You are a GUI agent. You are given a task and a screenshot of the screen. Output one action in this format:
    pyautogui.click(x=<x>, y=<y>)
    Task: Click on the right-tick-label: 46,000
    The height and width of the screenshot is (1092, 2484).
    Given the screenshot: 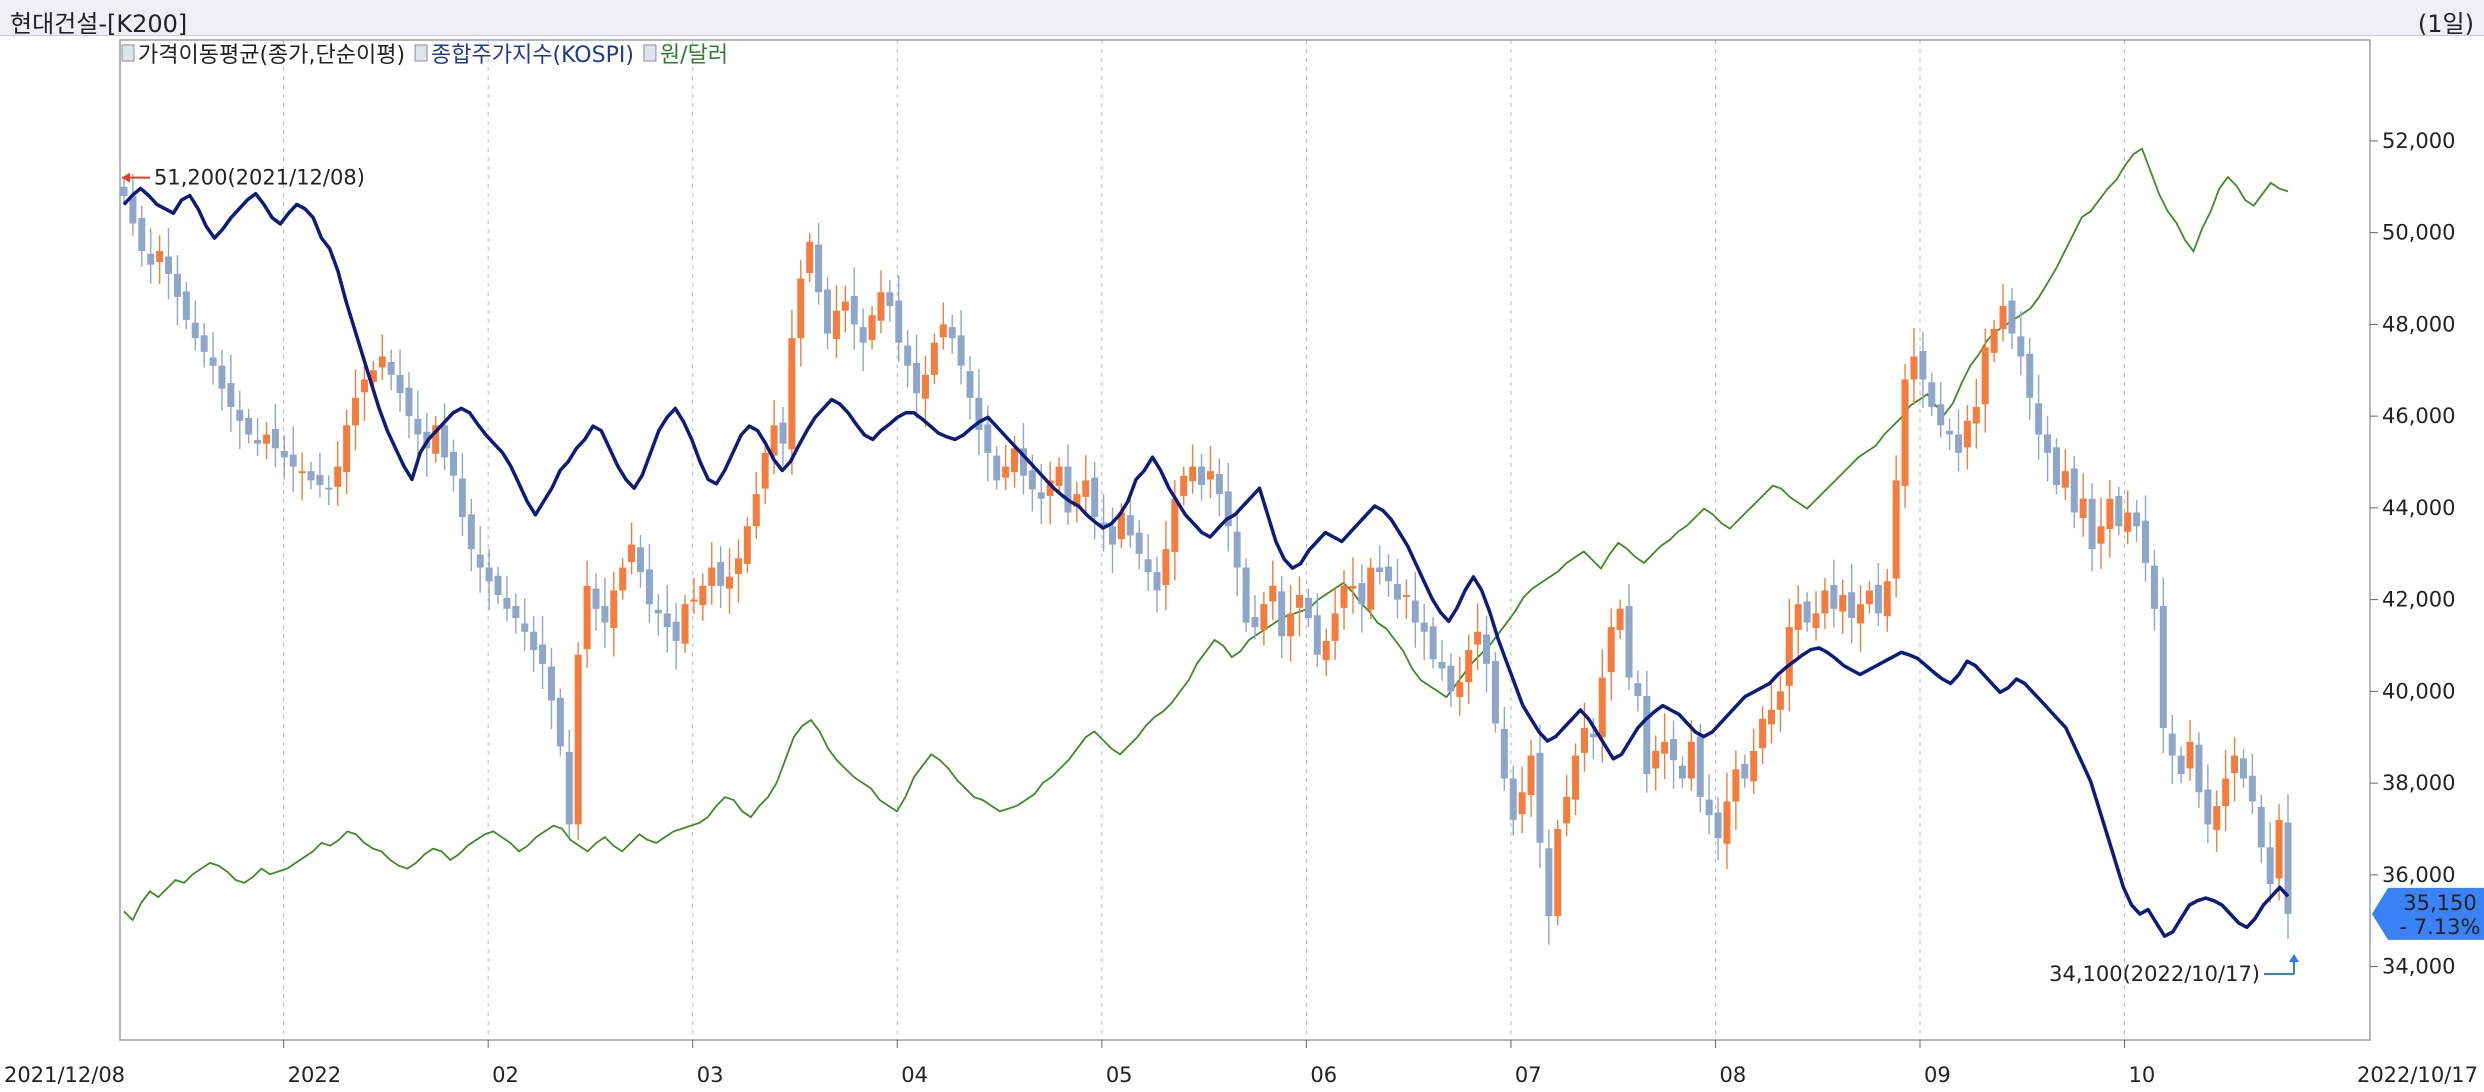 What is the action you would take?
    pyautogui.click(x=2418, y=416)
    